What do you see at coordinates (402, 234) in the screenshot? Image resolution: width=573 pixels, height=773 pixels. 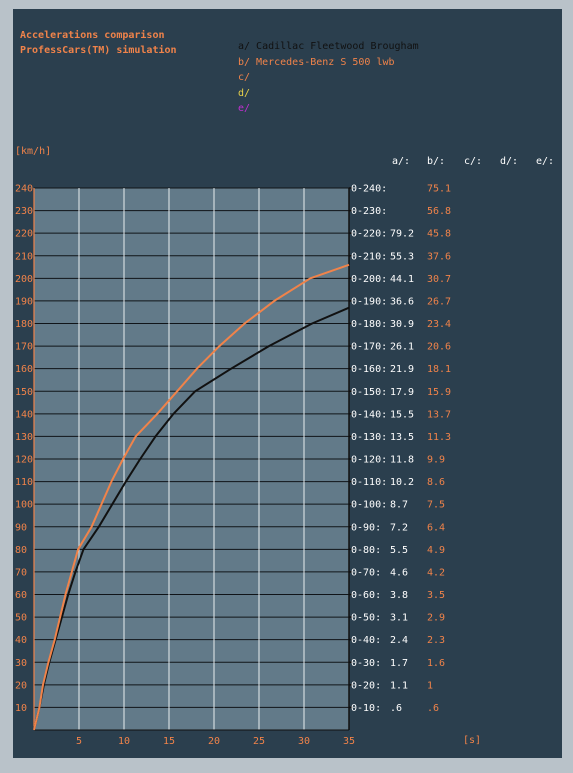 I see `table-value-a: 79.2` at bounding box center [402, 234].